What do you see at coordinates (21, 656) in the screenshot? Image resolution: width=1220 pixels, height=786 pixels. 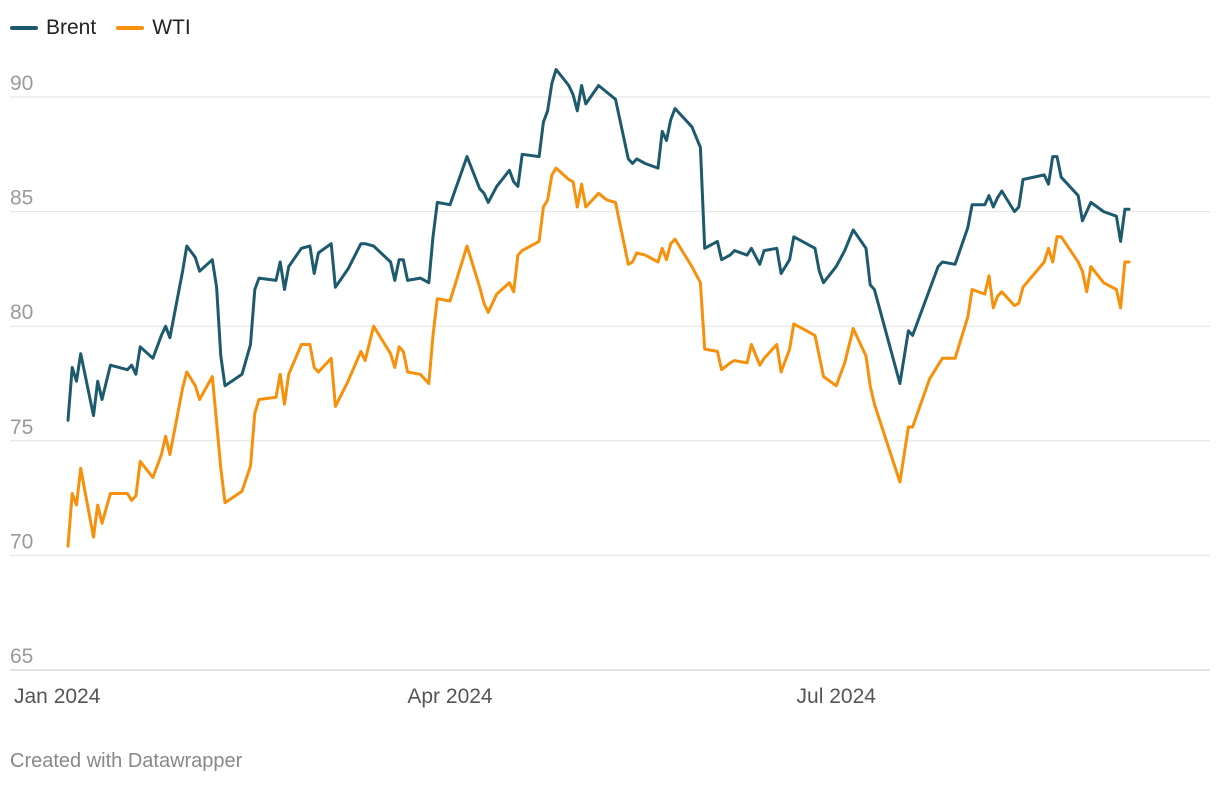 I see `y-tick-label-65: 65` at bounding box center [21, 656].